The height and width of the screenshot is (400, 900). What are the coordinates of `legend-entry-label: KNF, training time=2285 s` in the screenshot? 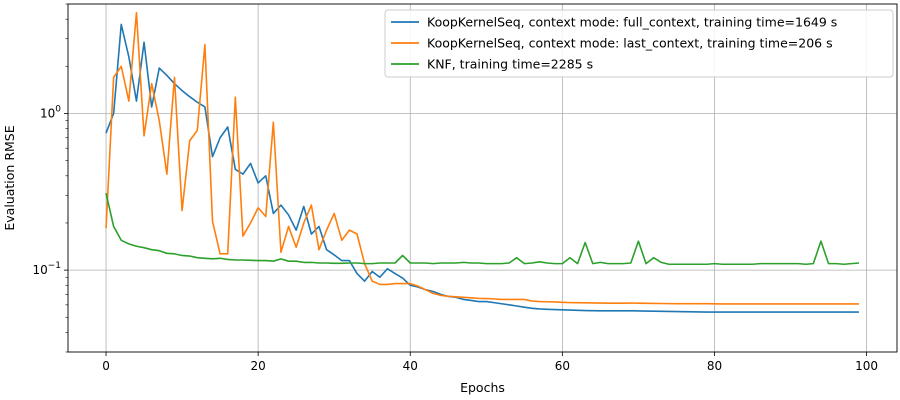 It's located at (510, 64).